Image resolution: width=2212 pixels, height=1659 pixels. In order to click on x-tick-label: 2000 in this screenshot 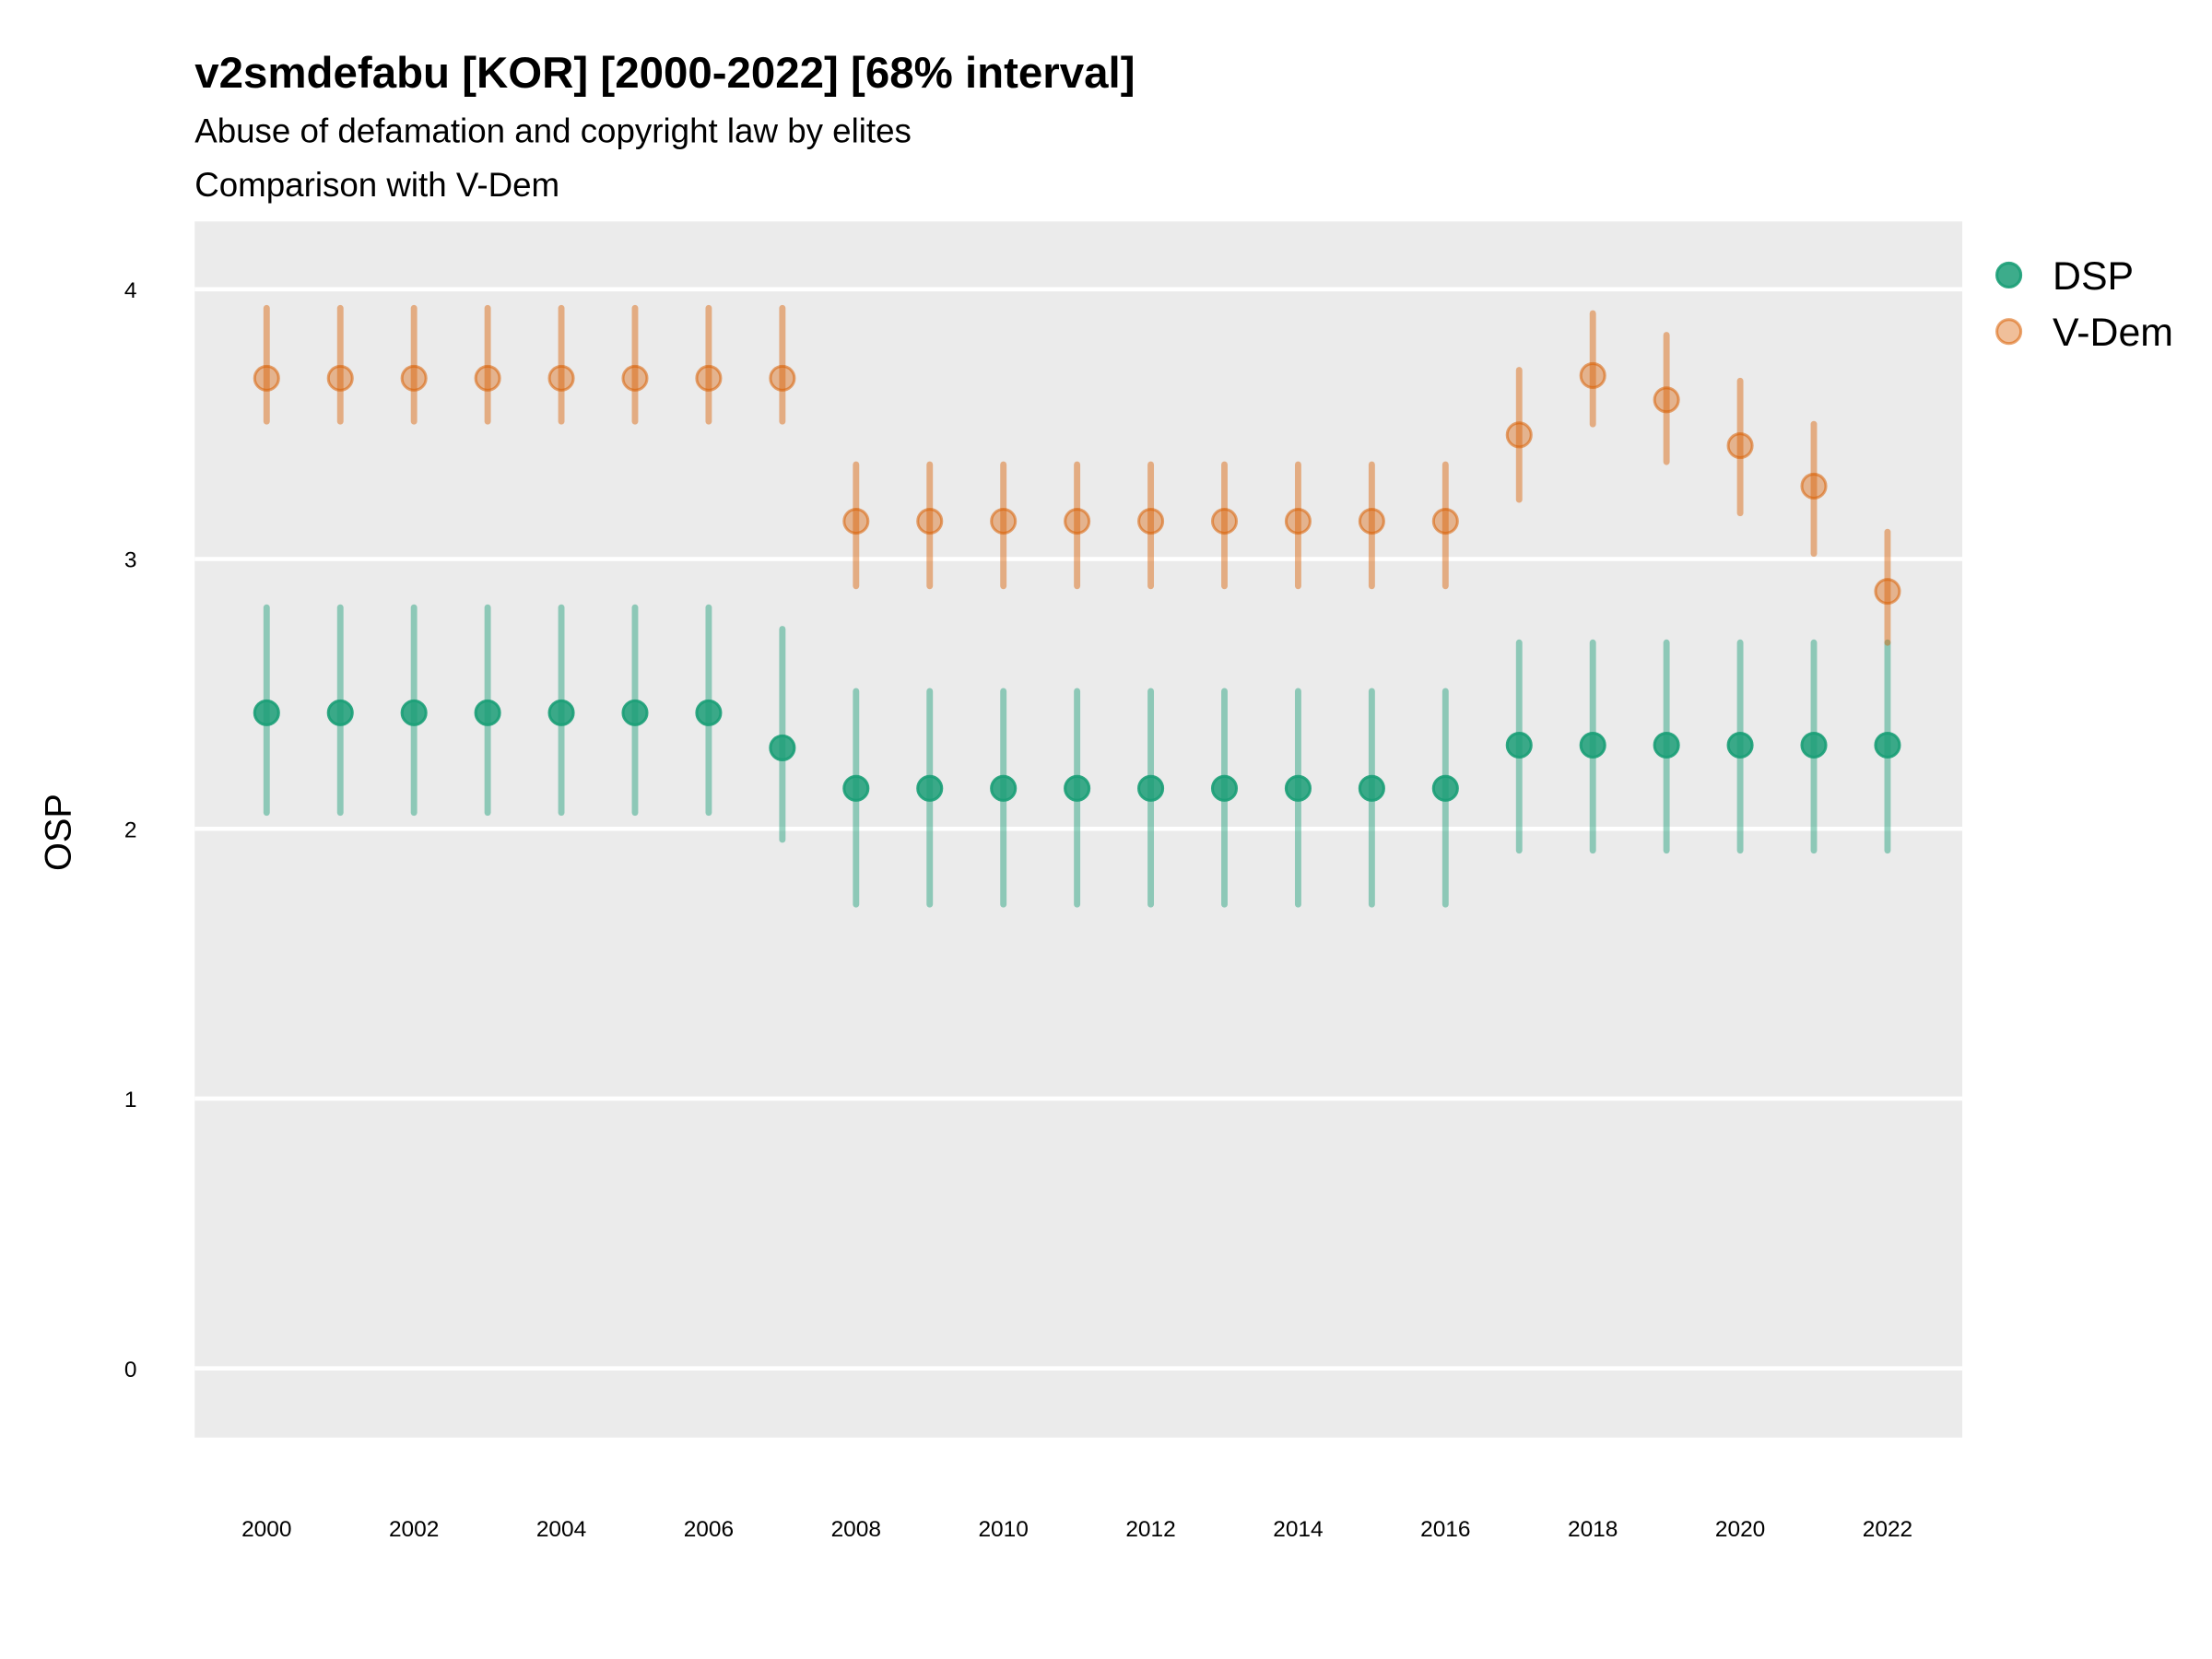, I will do `click(266, 1529)`.